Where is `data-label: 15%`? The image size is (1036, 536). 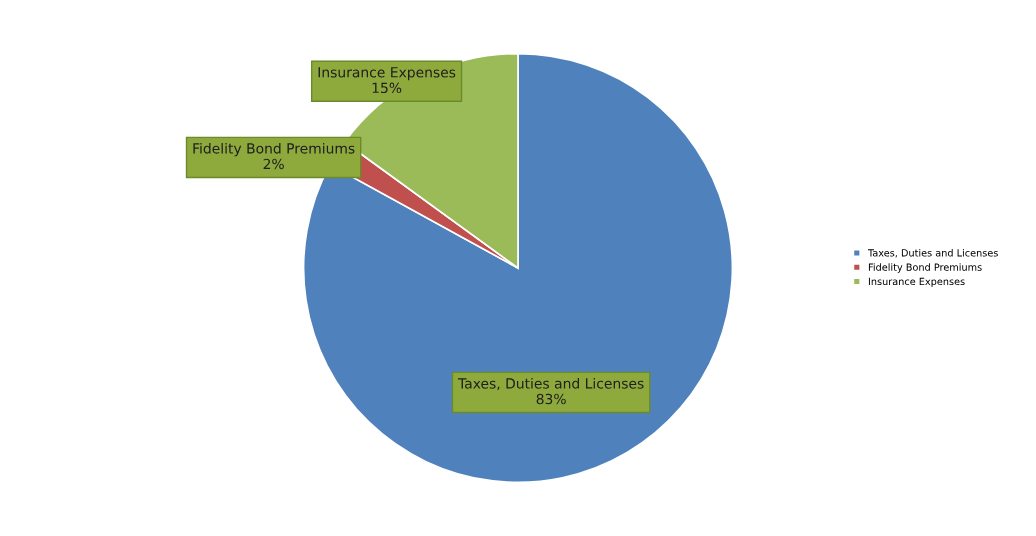 data-label: 15% is located at coordinates (387, 88).